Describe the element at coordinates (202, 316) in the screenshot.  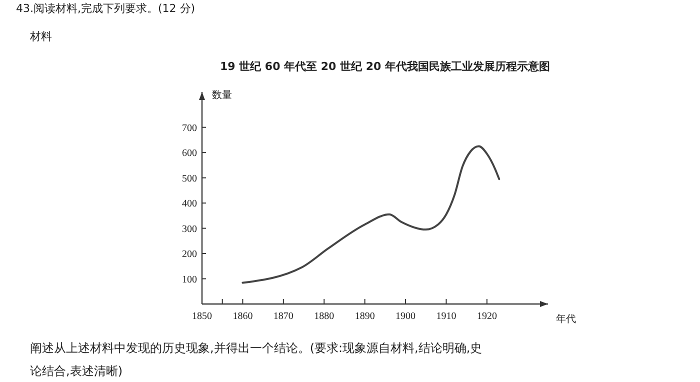
I see `x-tick-label: 1850` at that location.